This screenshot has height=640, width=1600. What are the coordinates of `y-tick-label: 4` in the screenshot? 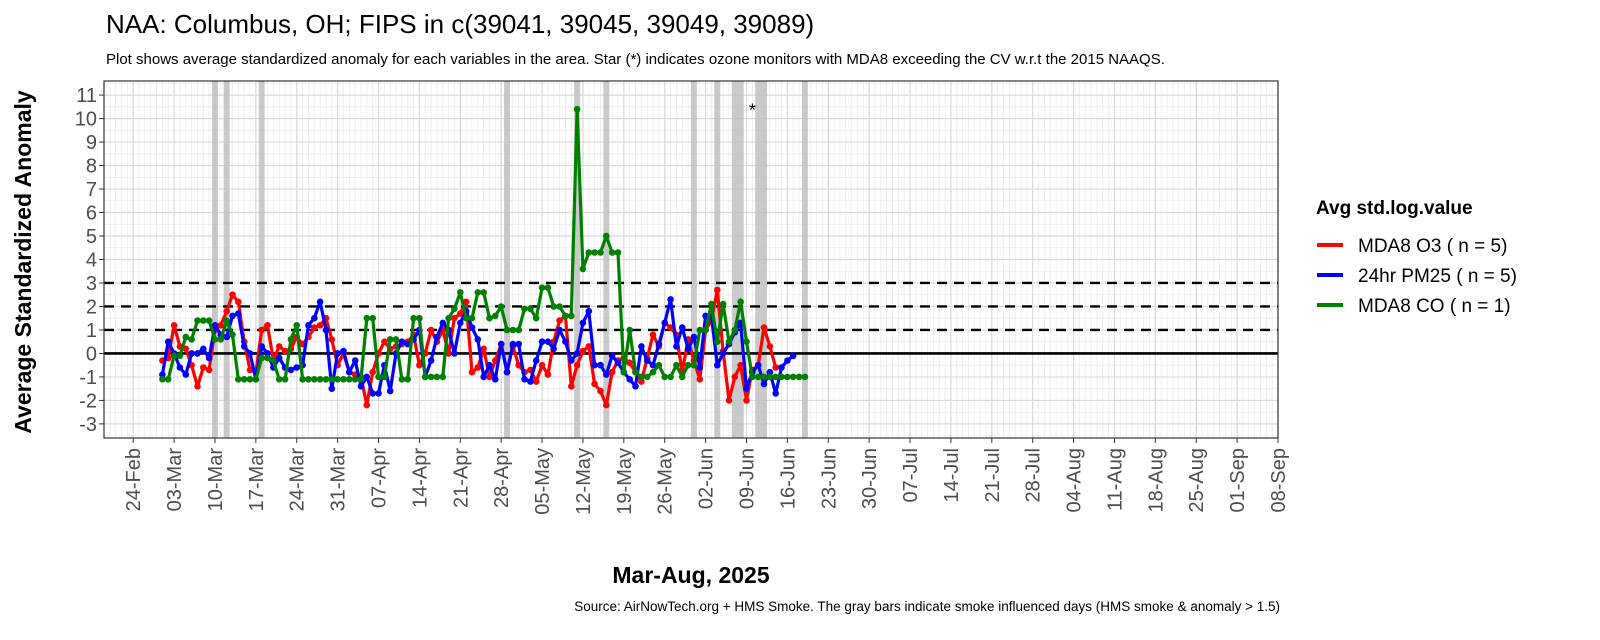 It's located at (91, 261).